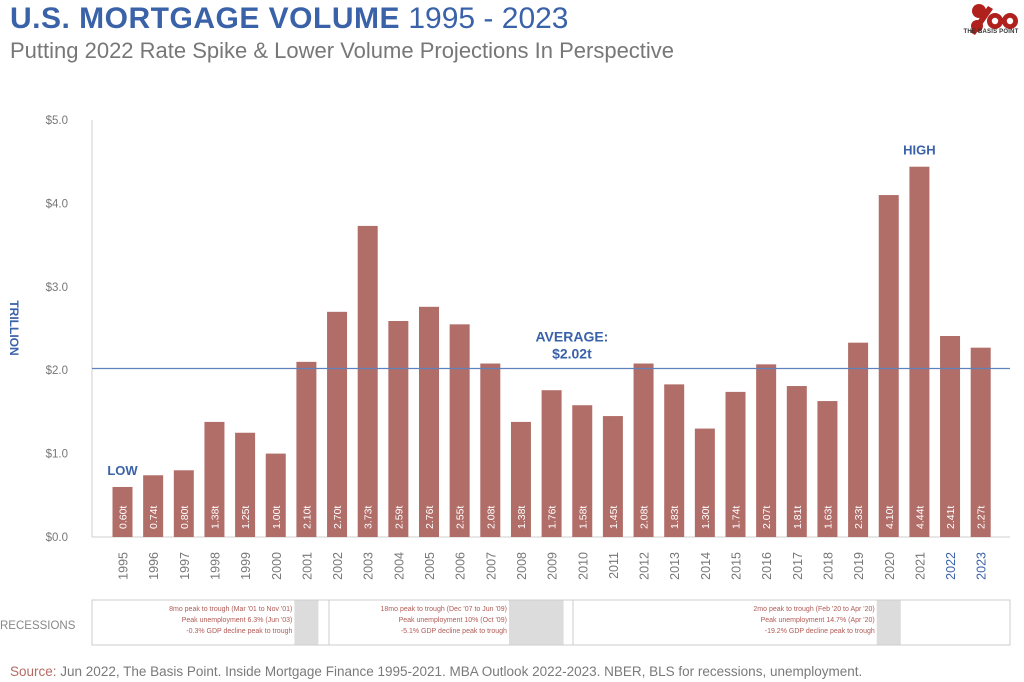 This screenshot has height=682, width=1024. I want to click on bar-2008, so click(520, 479).